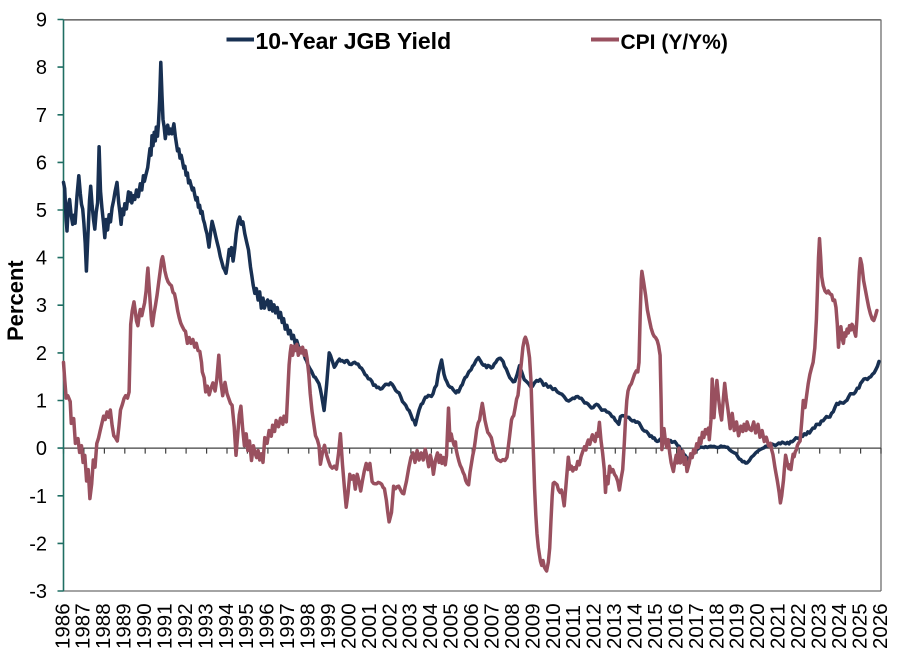 The image size is (900, 659). What do you see at coordinates (83, 626) in the screenshot?
I see `svg-text: 1987` at bounding box center [83, 626].